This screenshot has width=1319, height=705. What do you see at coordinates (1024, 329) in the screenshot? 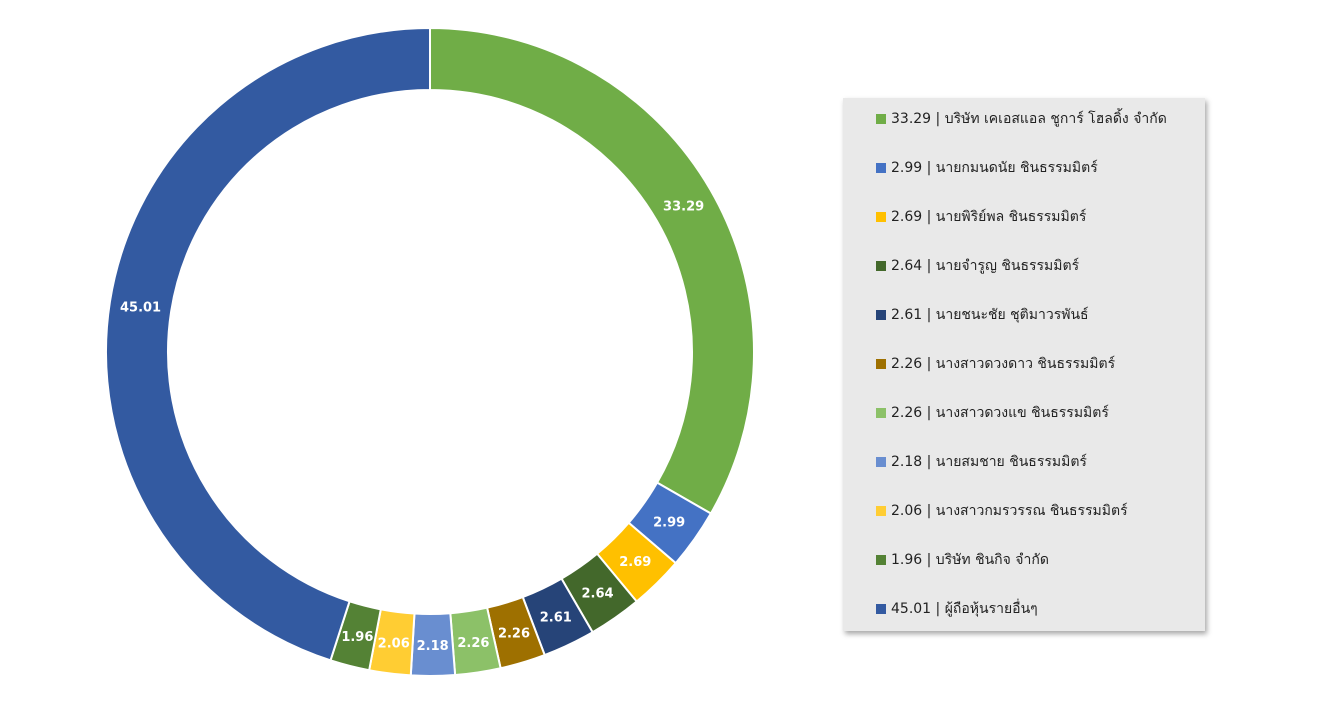
I see `legend-item-4: 2.61 | นายชนะชัย ชุติมาวรพันธ์` at bounding box center [1024, 329].